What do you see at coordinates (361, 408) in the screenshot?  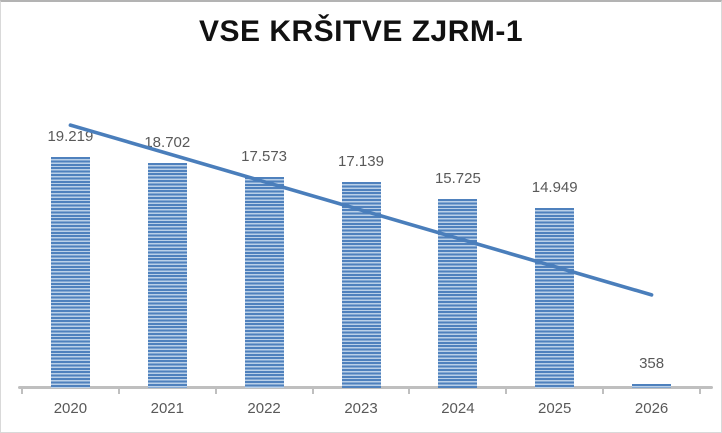 I see `category-label-2023: 2023` at bounding box center [361, 408].